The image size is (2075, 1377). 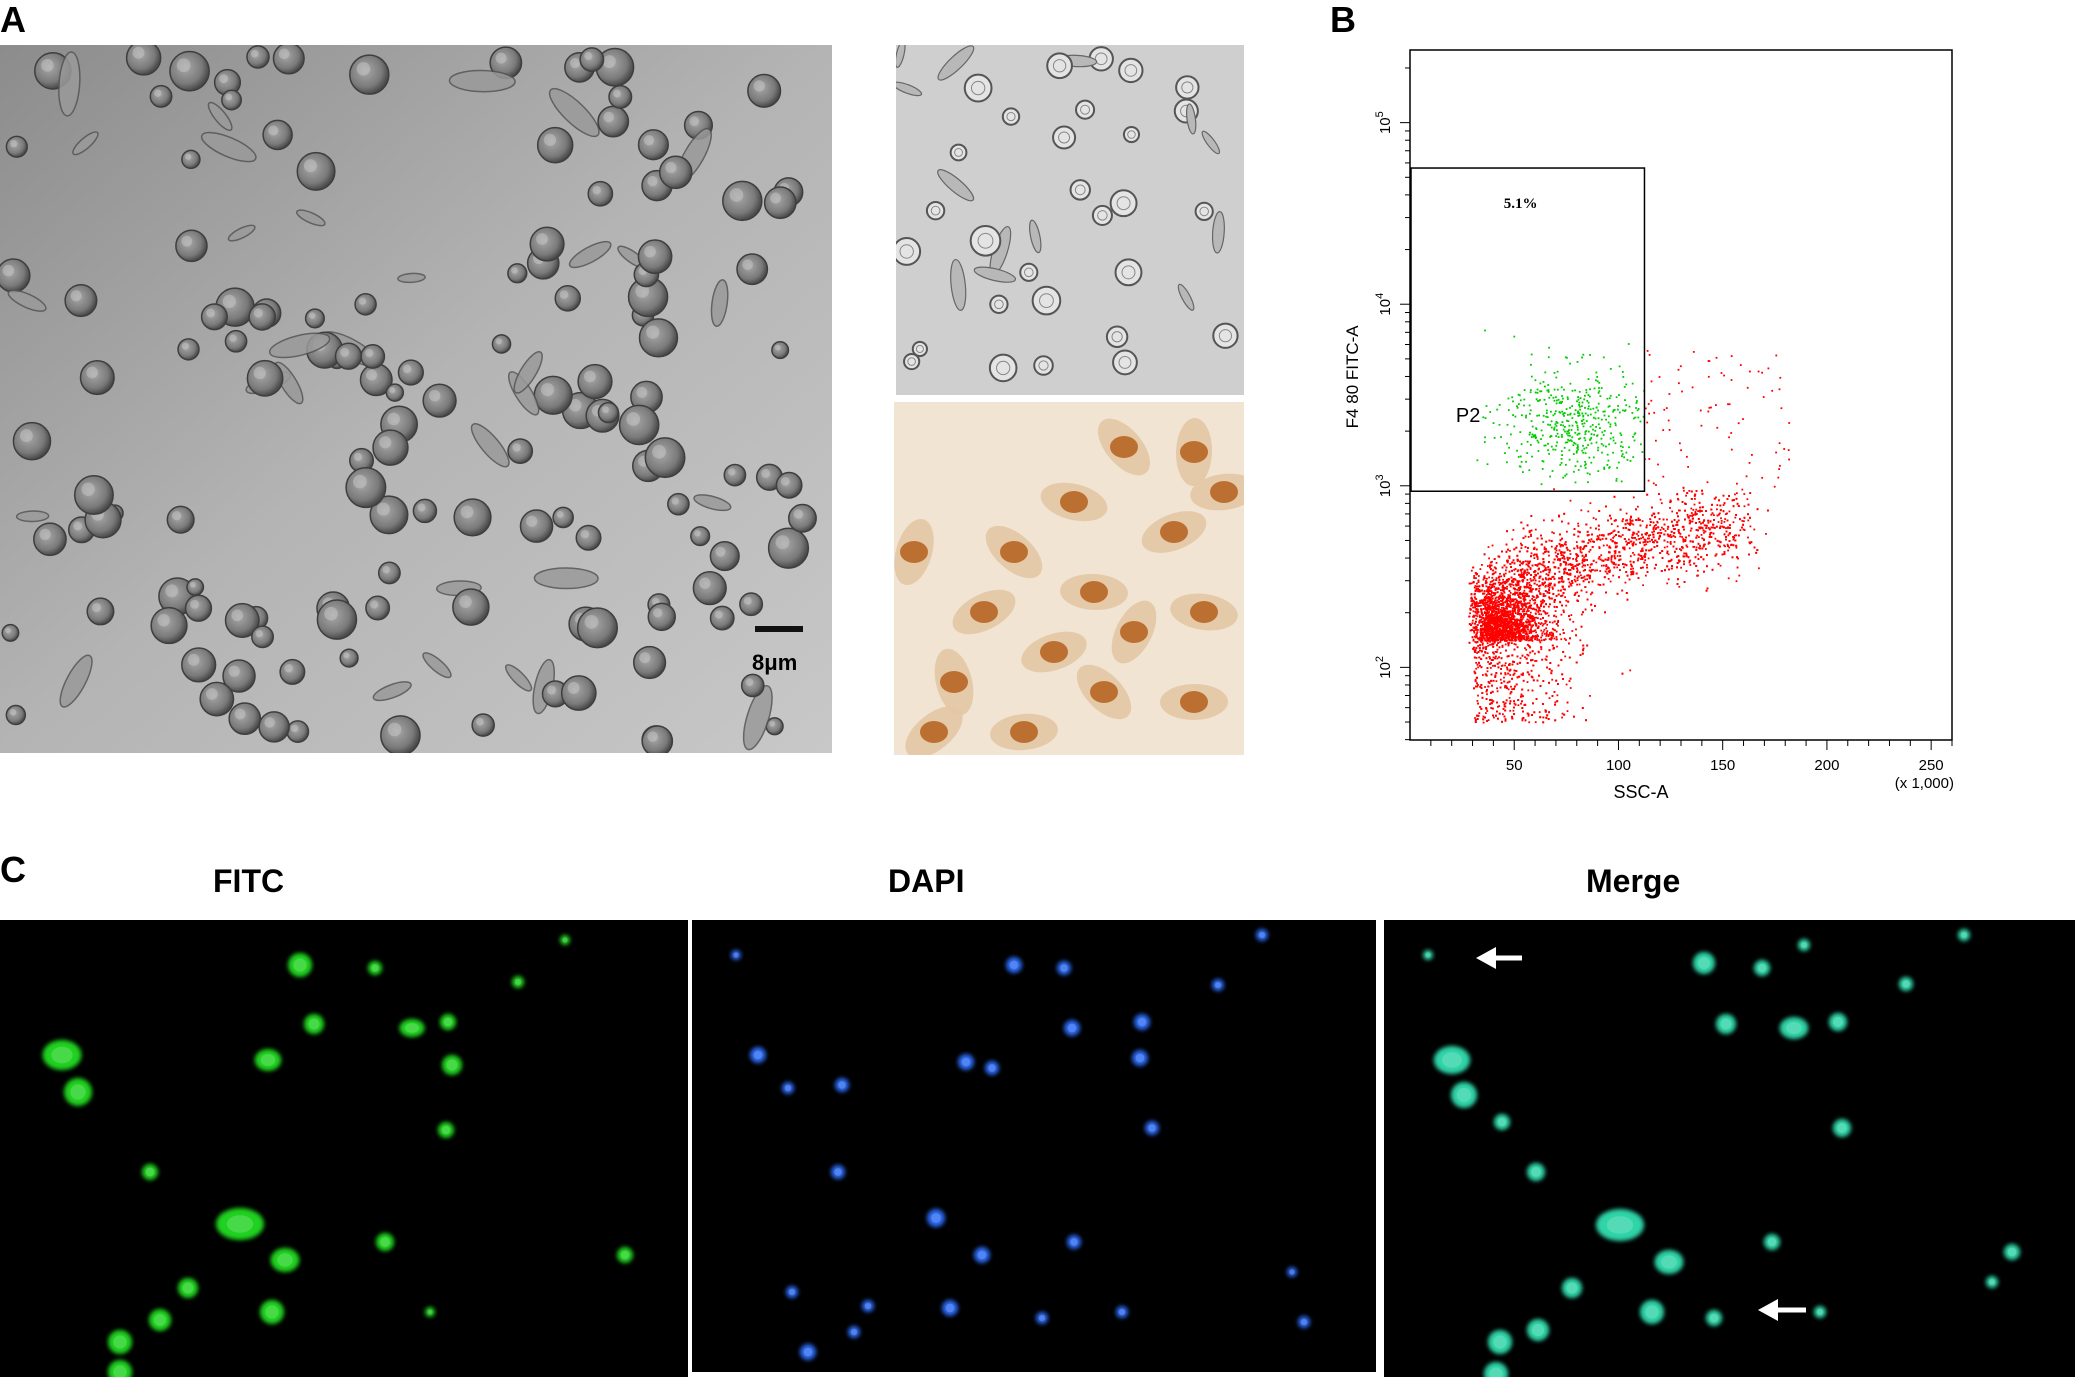 What do you see at coordinates (1931, 765) in the screenshot?
I see `x-tick-label: 250` at bounding box center [1931, 765].